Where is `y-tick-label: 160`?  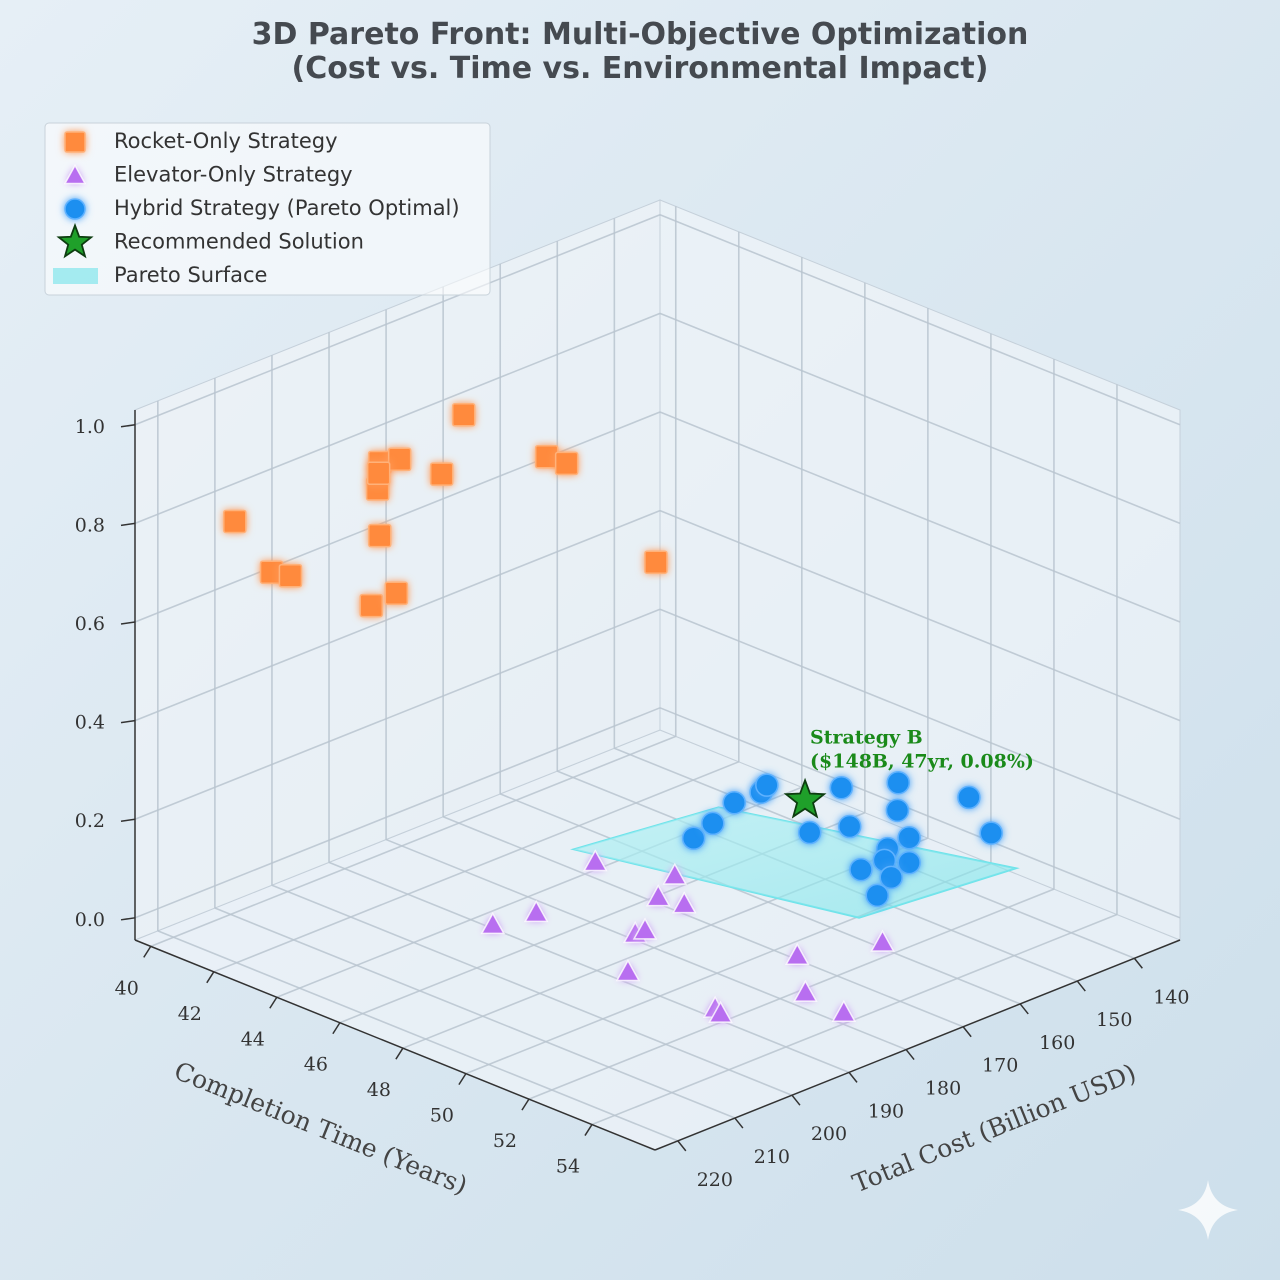
y-tick-label: 160 is located at coordinates (1057, 1043).